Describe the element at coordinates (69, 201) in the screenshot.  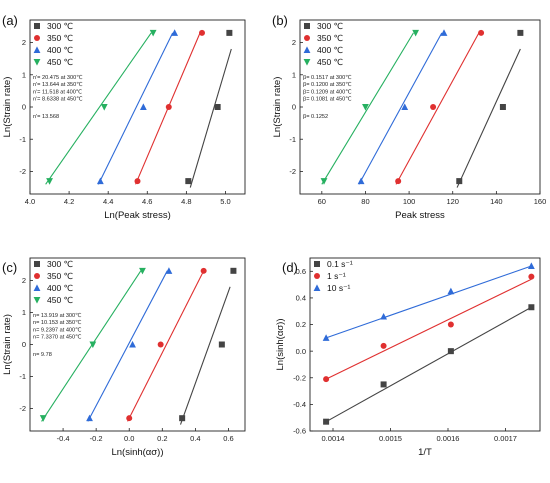
I see `x-tick-label: 4.2` at that location.